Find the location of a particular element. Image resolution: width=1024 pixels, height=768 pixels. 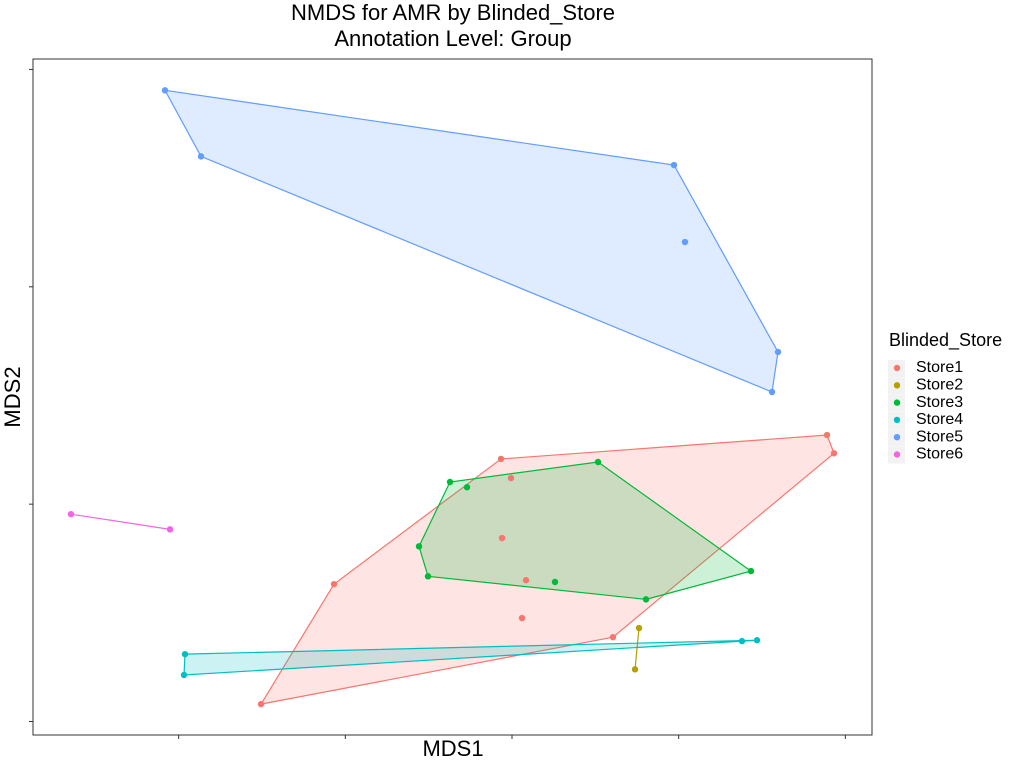

legend-title: Blinded_Store is located at coordinates (945, 340).